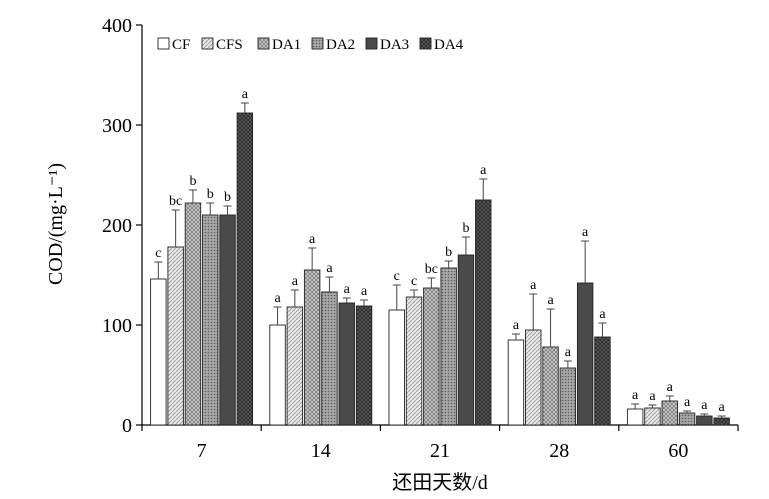 Image resolution: width=769 pixels, height=499 pixels. Describe the element at coordinates (286, 45) in the screenshot. I see `legend-label-da1: DA1` at that location.